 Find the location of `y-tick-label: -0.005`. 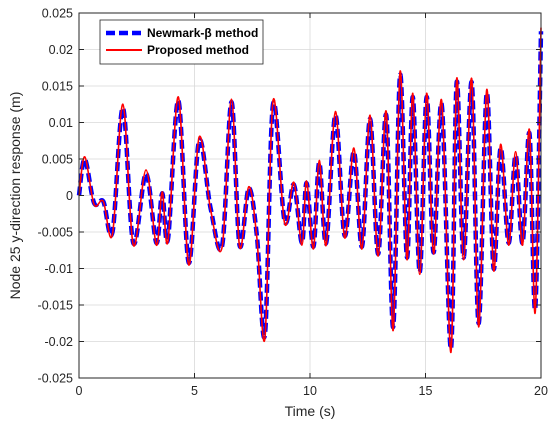

y-tick-label: -0.005 is located at coordinates (55, 233).